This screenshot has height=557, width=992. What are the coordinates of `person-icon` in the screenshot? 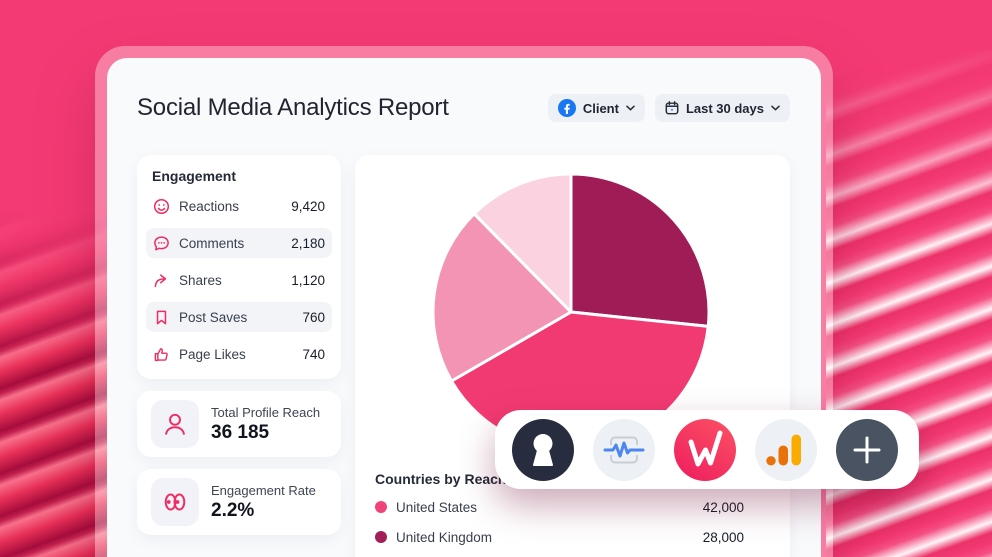 It's located at (175, 424).